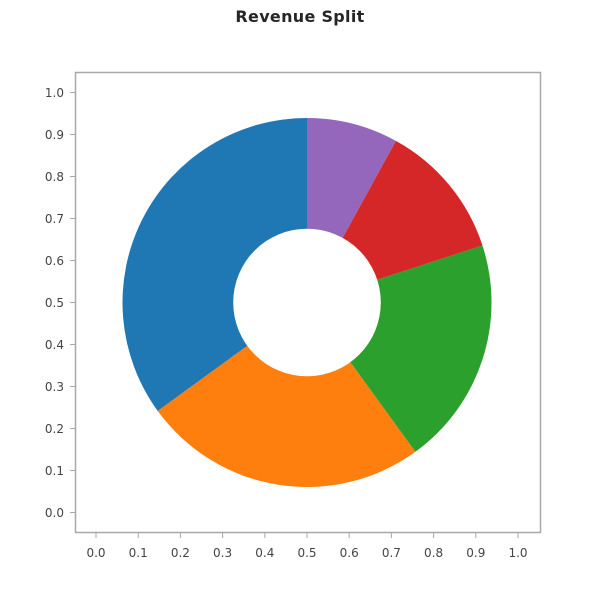 The image size is (600, 600). What do you see at coordinates (54, 471) in the screenshot?
I see `y-tick-label: 0.1` at bounding box center [54, 471].